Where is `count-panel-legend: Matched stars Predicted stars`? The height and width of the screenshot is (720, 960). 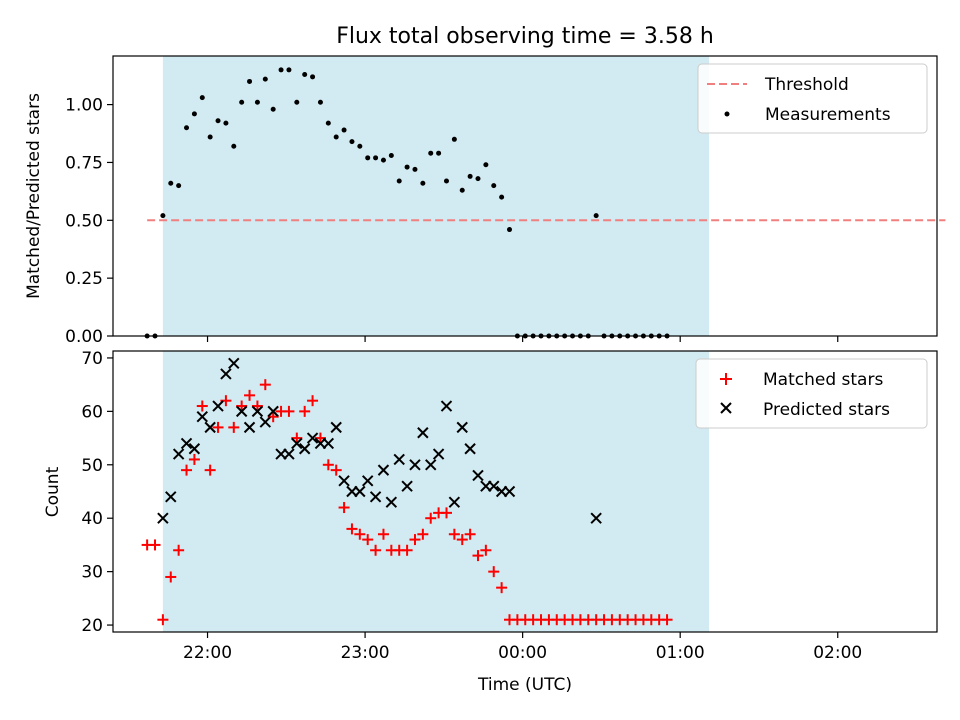
count-panel-legend: Matched stars Predicted stars is located at coordinates (811, 393).